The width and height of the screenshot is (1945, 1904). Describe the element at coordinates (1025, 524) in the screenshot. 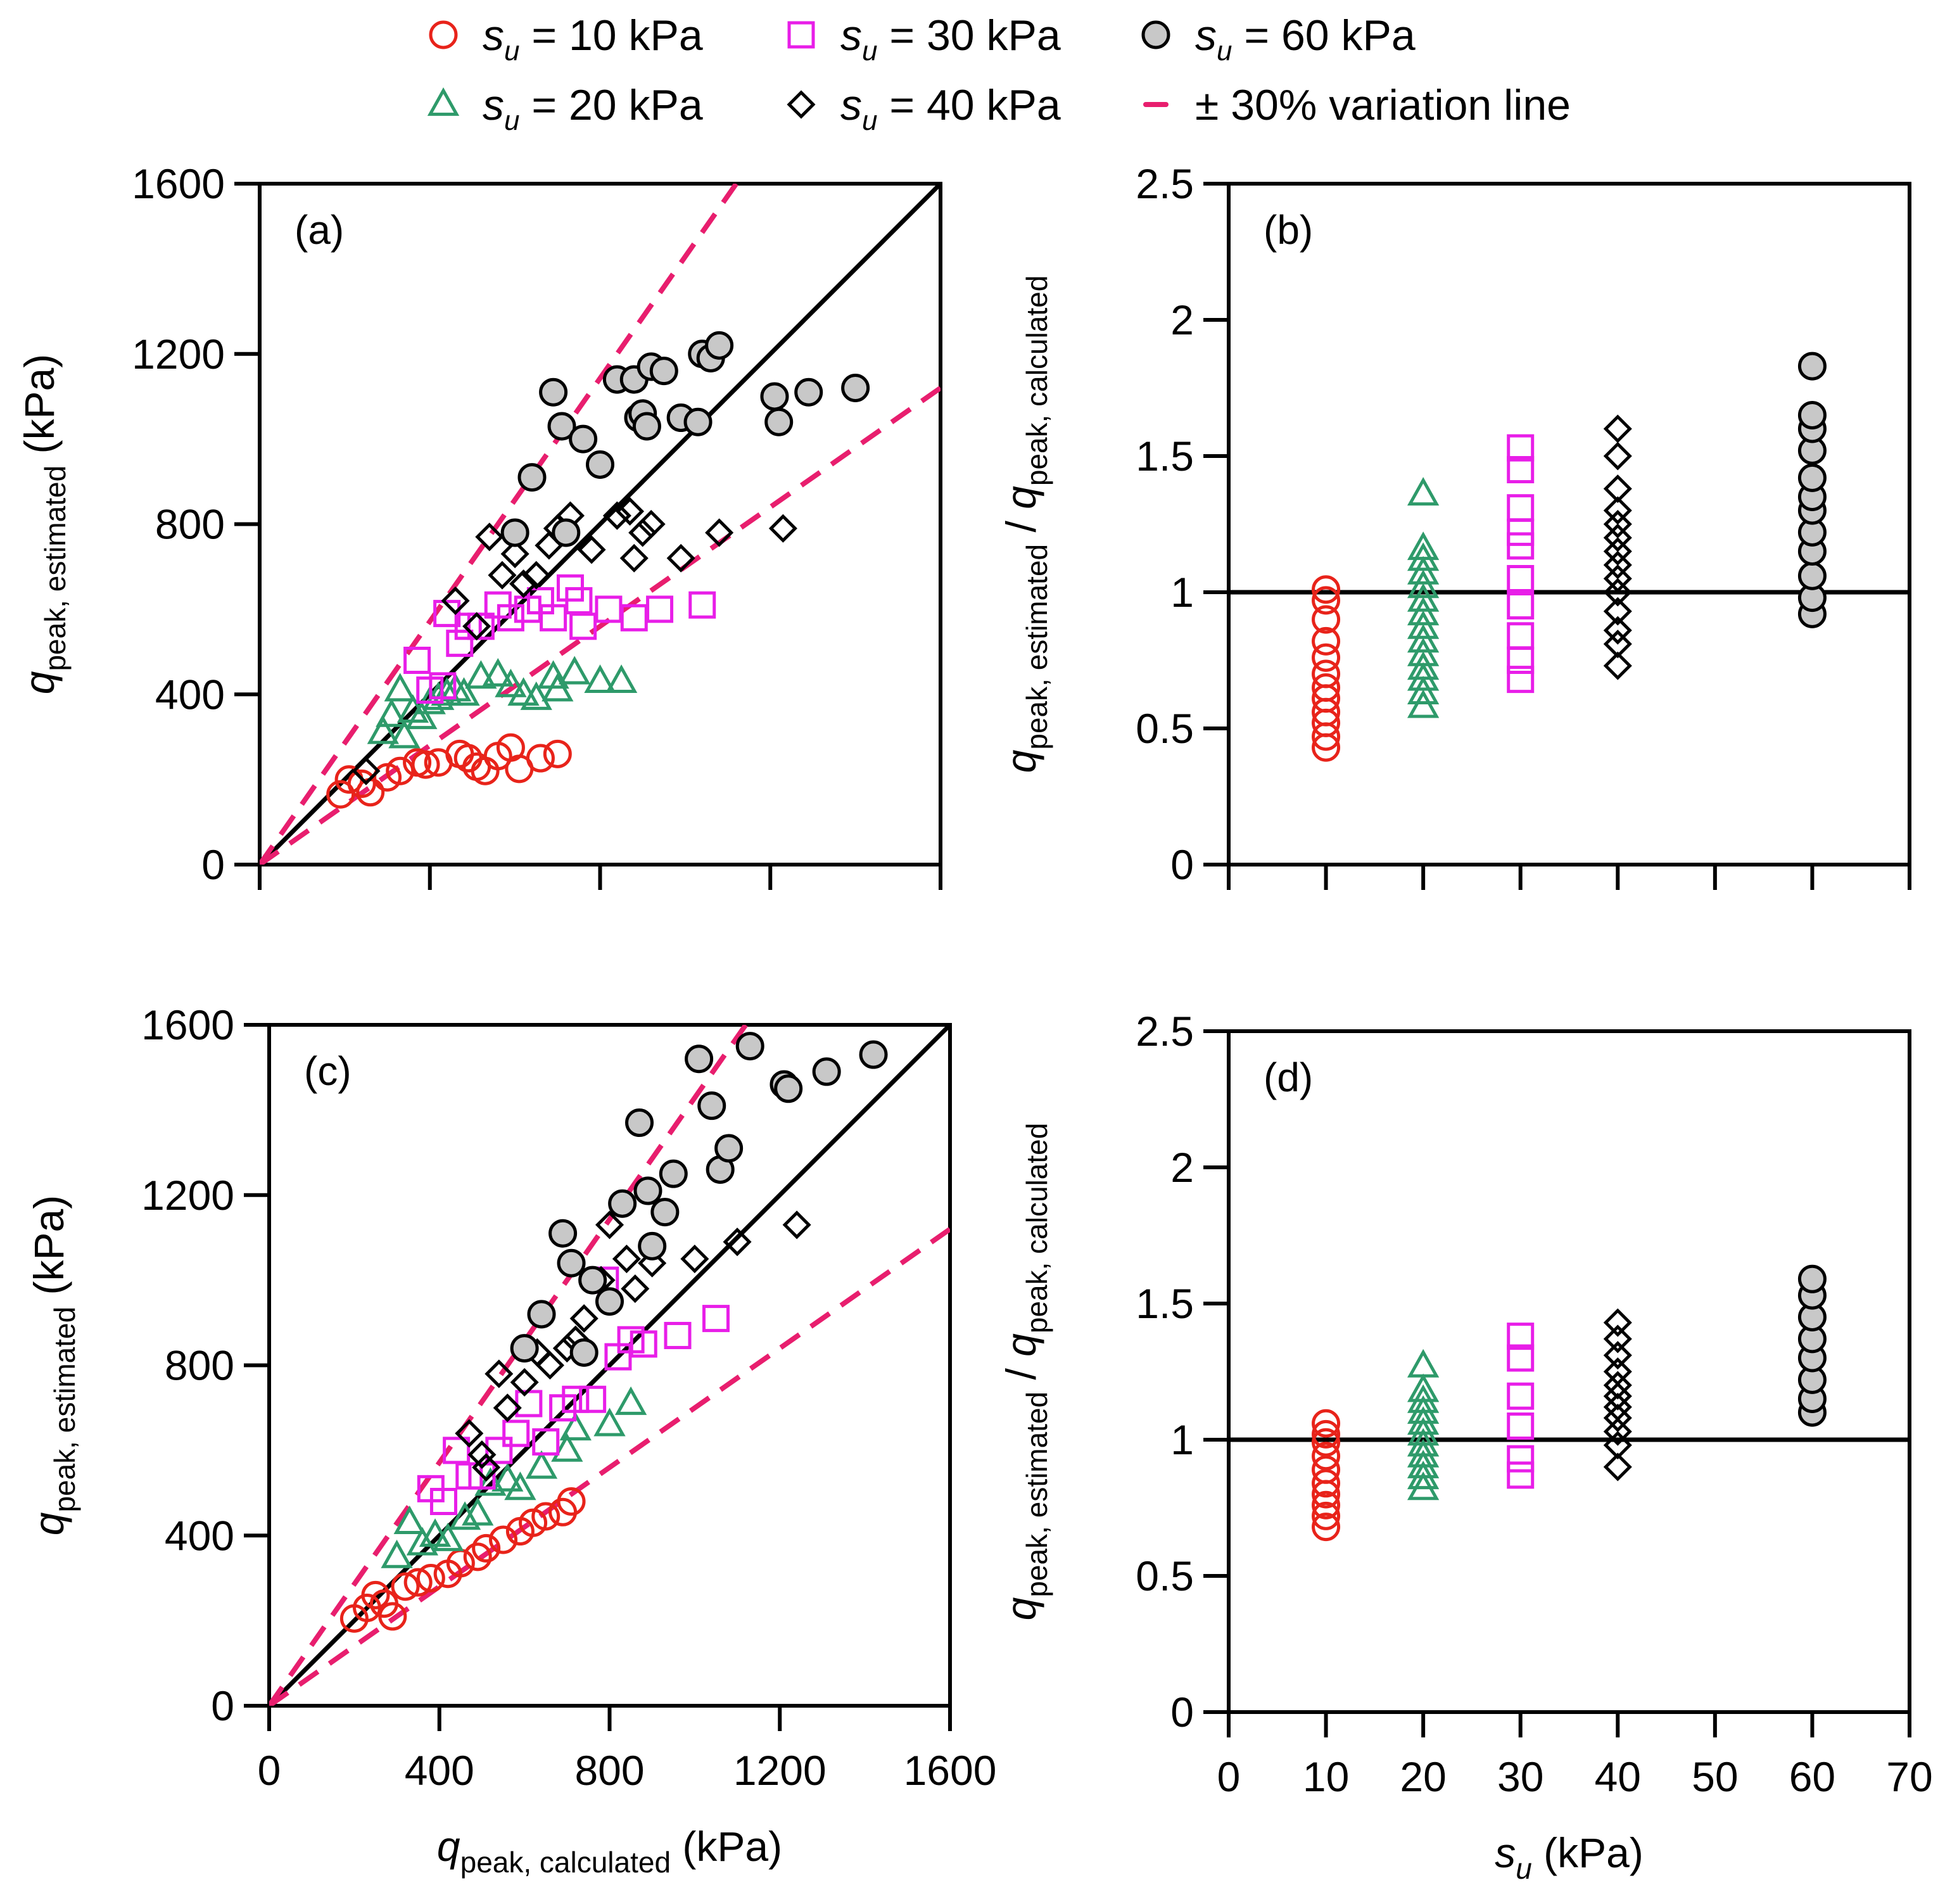

I see `y-axis-label: qpeak, estimated / qpeak, calculated` at that location.